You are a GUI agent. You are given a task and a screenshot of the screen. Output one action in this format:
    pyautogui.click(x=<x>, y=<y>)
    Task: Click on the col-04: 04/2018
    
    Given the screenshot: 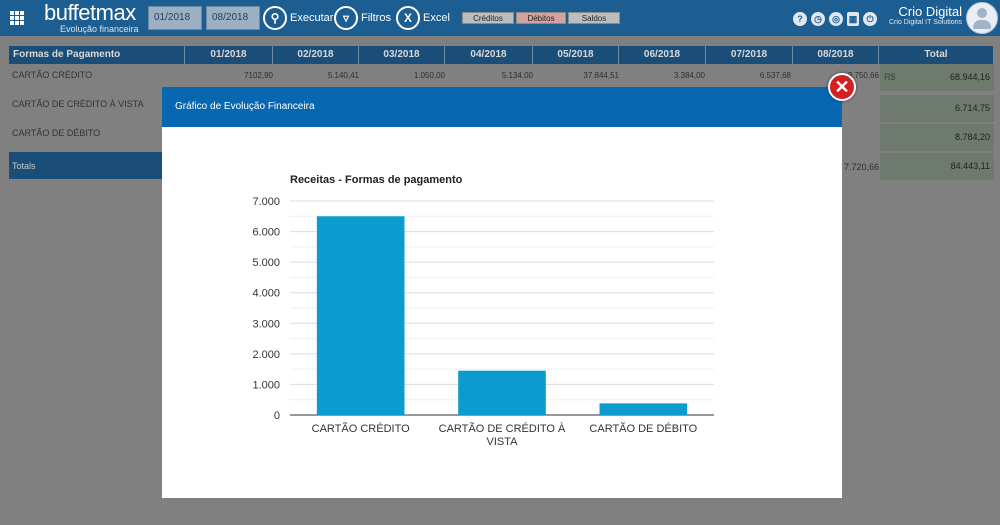 What is the action you would take?
    pyautogui.click(x=489, y=55)
    